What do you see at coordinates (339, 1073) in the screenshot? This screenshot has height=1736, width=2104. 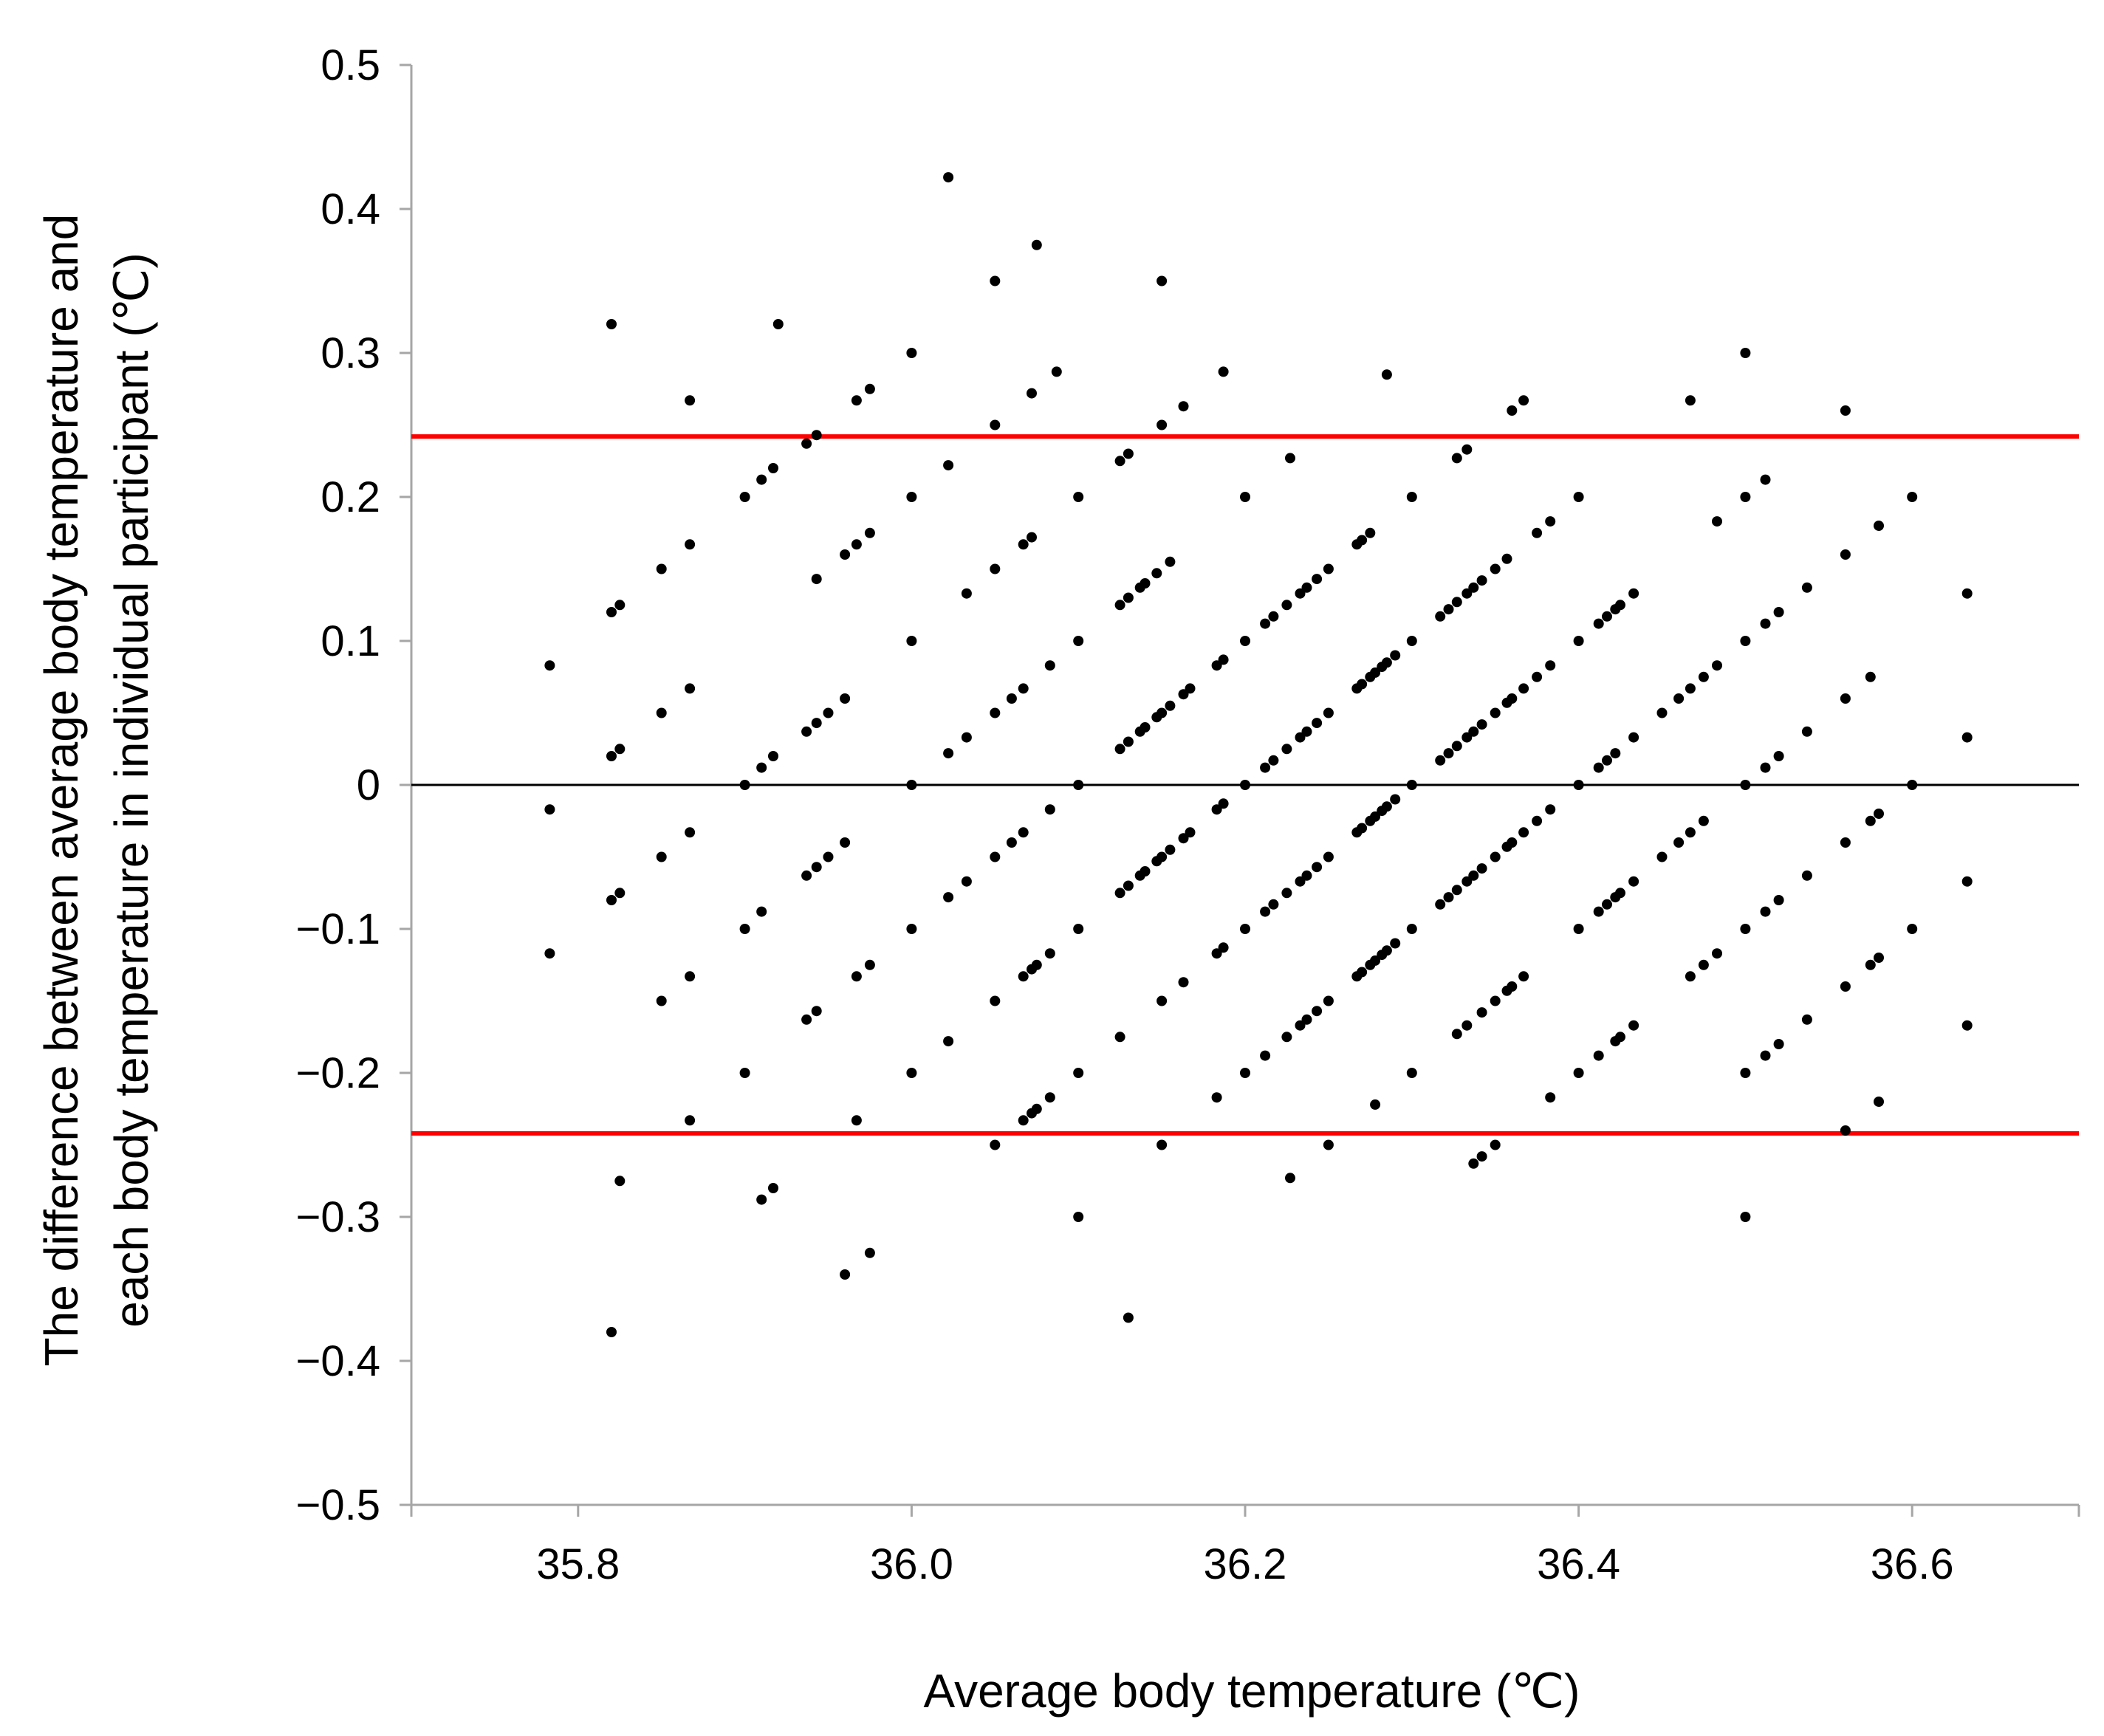 I see `y-tick-label: −0.2` at bounding box center [339, 1073].